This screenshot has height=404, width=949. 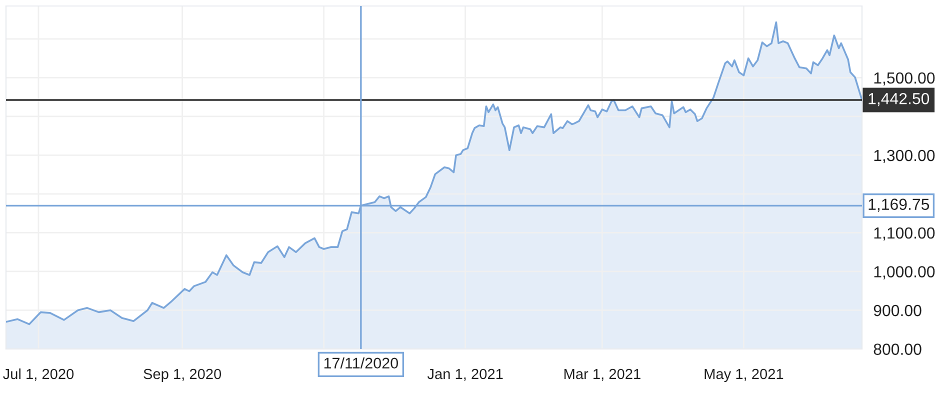 I want to click on y-tick-label: 1,000.00, so click(x=904, y=273).